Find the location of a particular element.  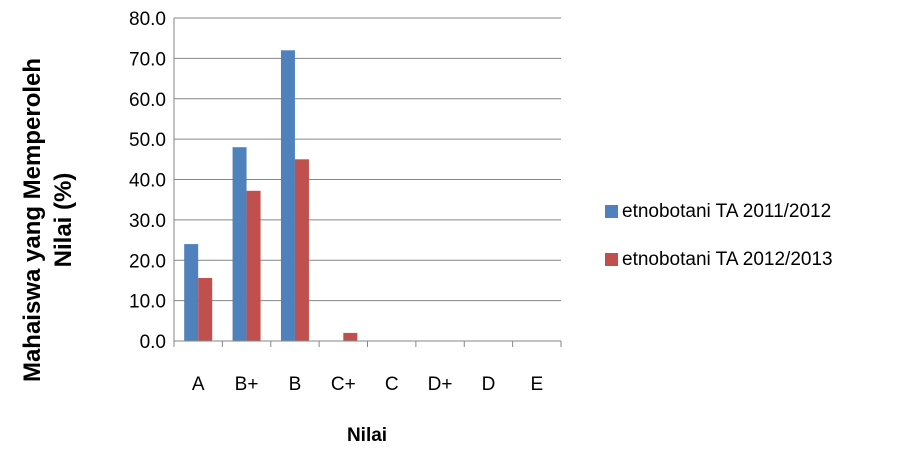

x-tick-label-7: E is located at coordinates (536, 384).